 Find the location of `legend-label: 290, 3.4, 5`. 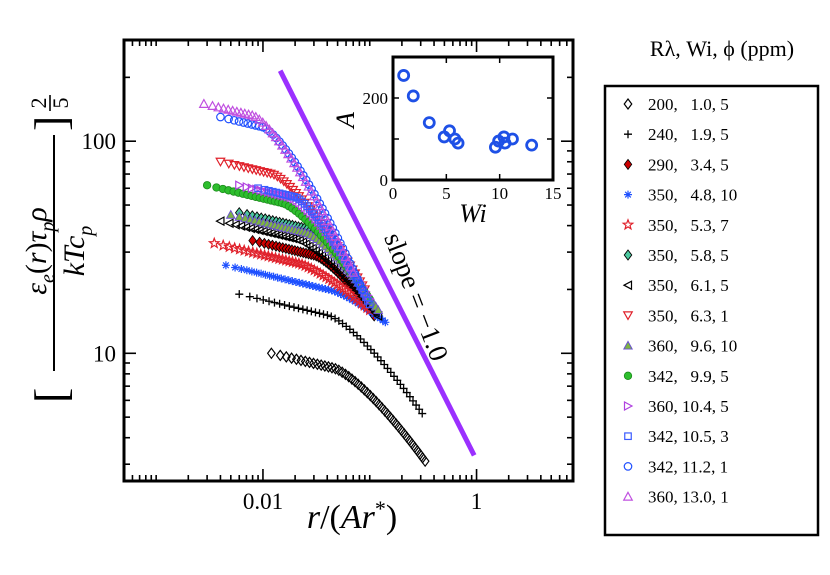

legend-label: 290, 3.4, 5 is located at coordinates (688, 164).